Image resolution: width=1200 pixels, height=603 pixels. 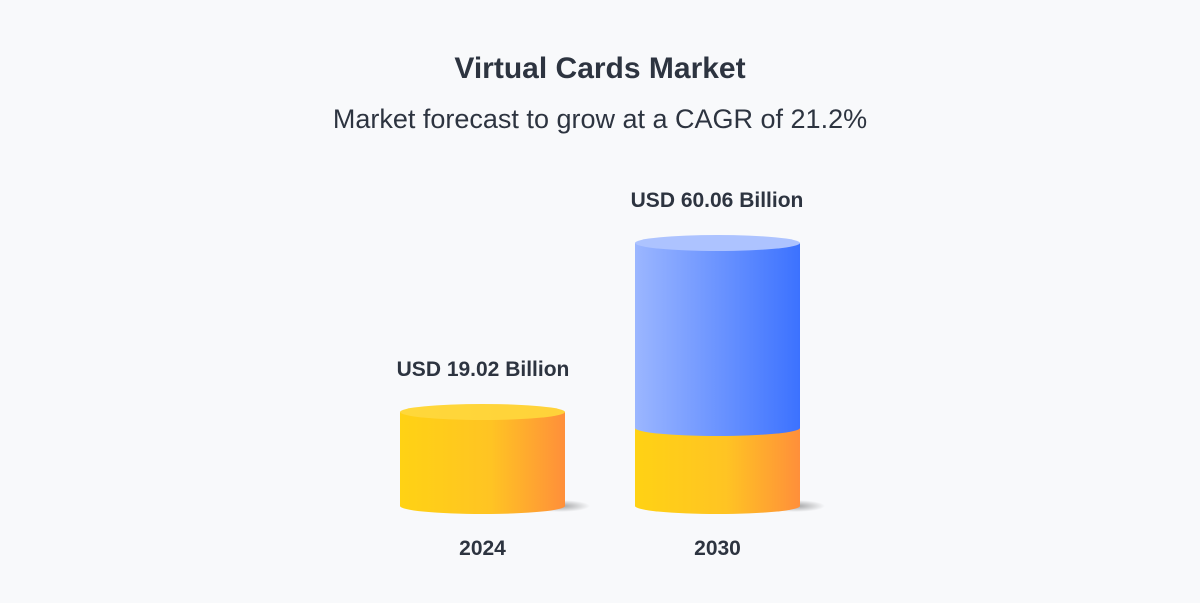 What do you see at coordinates (495, 459) in the screenshot?
I see `bar-2024` at bounding box center [495, 459].